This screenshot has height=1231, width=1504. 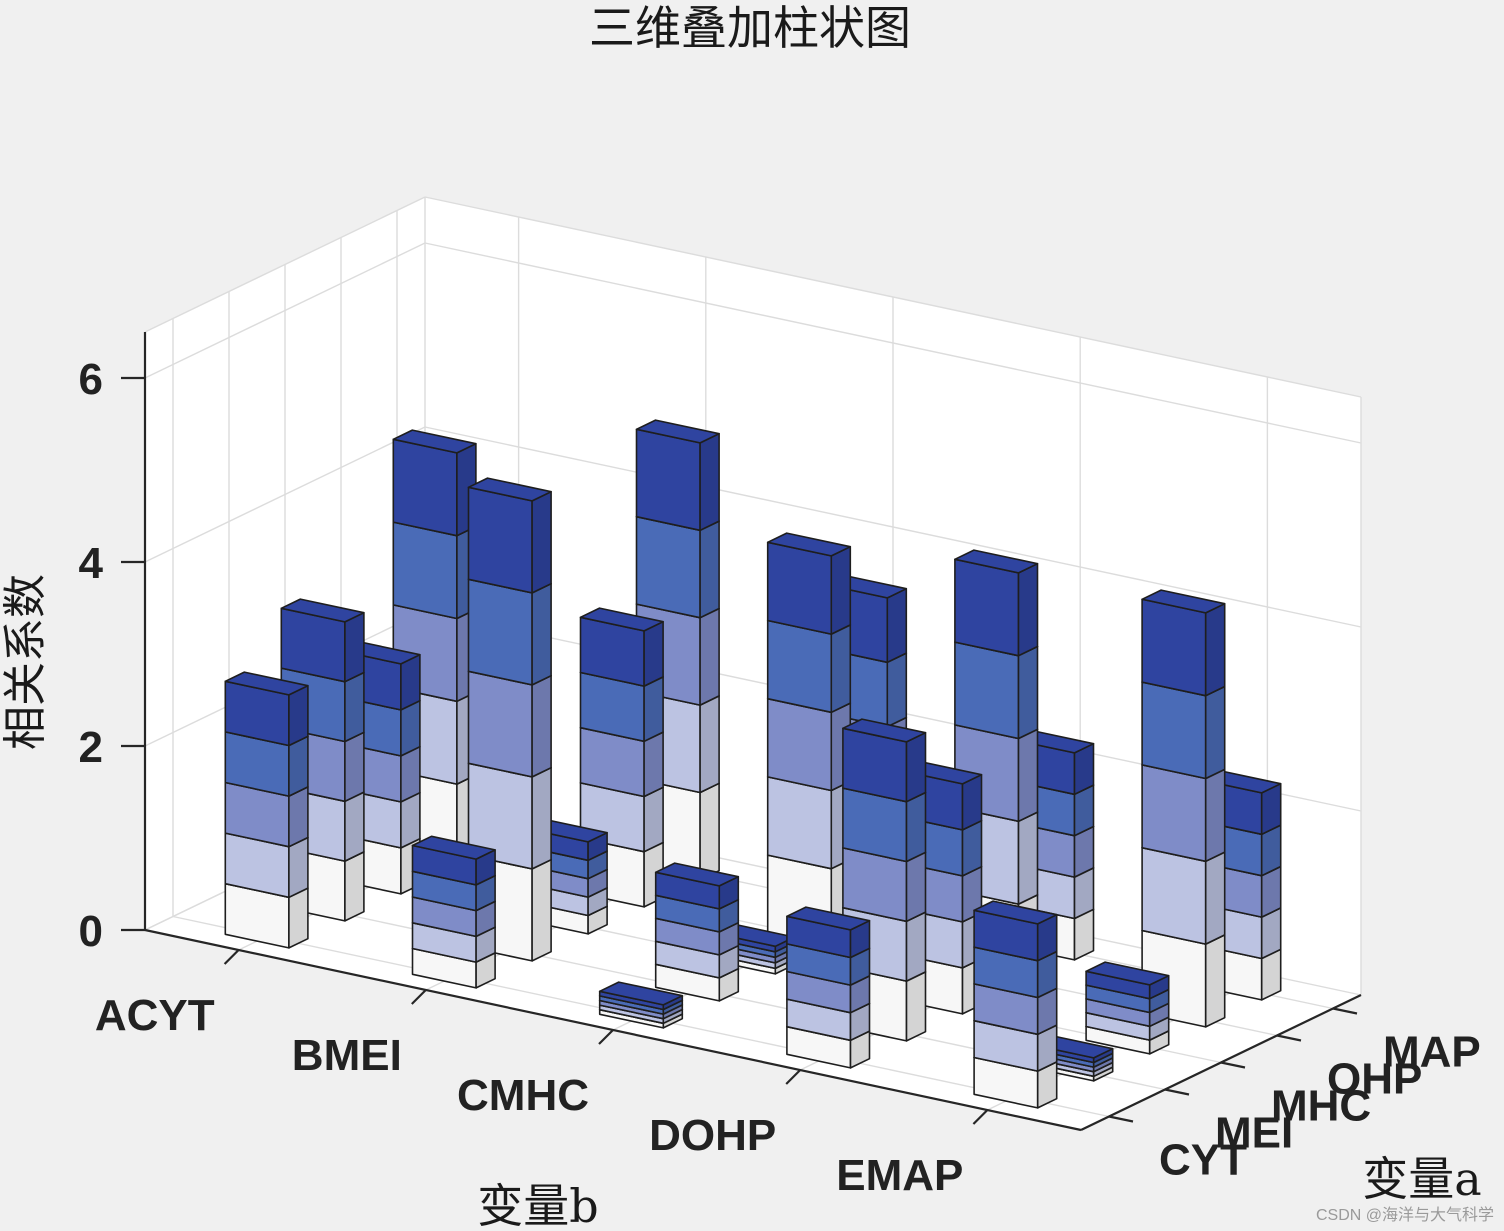 I want to click on z-tick-label: 0, so click(x=91, y=931).